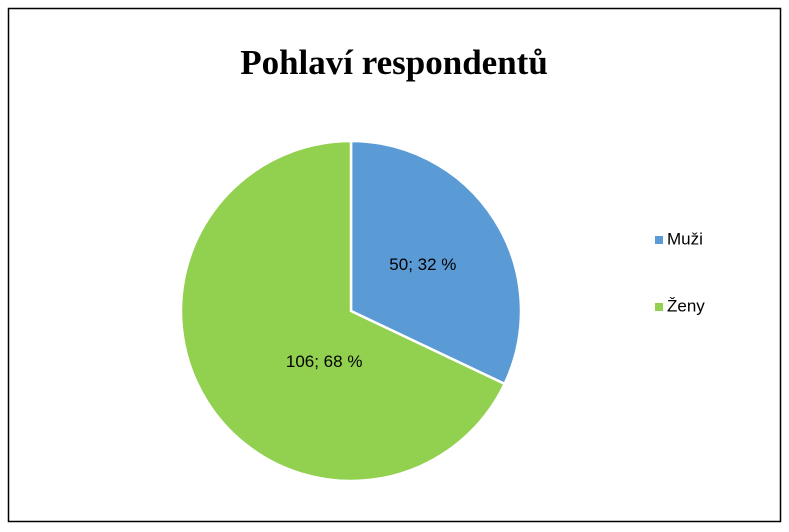 The height and width of the screenshot is (532, 789). Describe the element at coordinates (685, 238) in the screenshot. I see `legend-label: Muži` at that location.